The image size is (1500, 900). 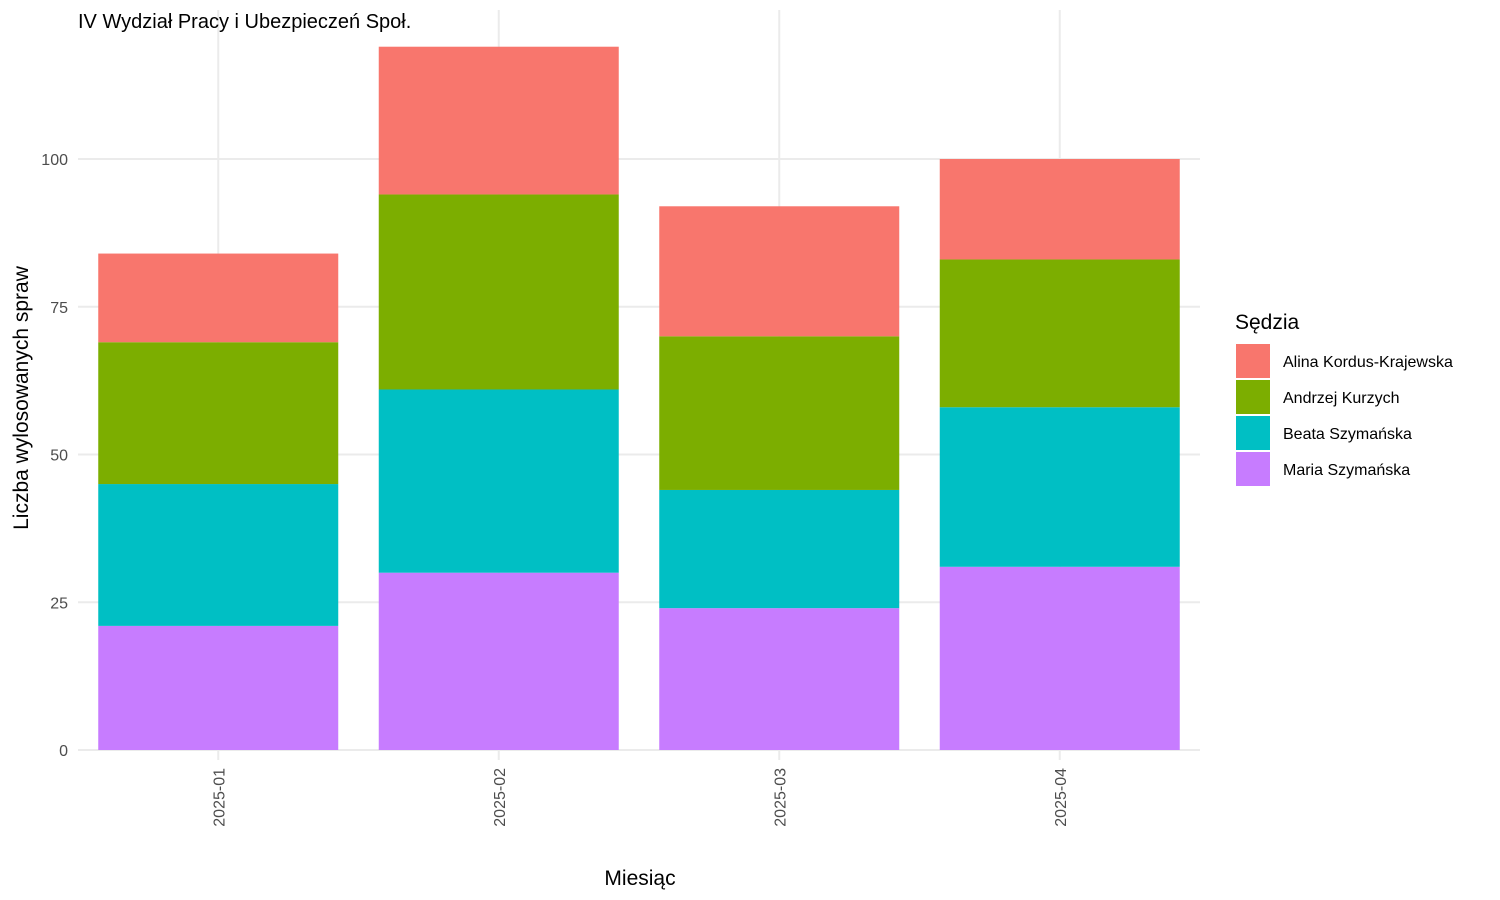 I want to click on x-tick-label: 2025-02, so click(x=500, y=797).